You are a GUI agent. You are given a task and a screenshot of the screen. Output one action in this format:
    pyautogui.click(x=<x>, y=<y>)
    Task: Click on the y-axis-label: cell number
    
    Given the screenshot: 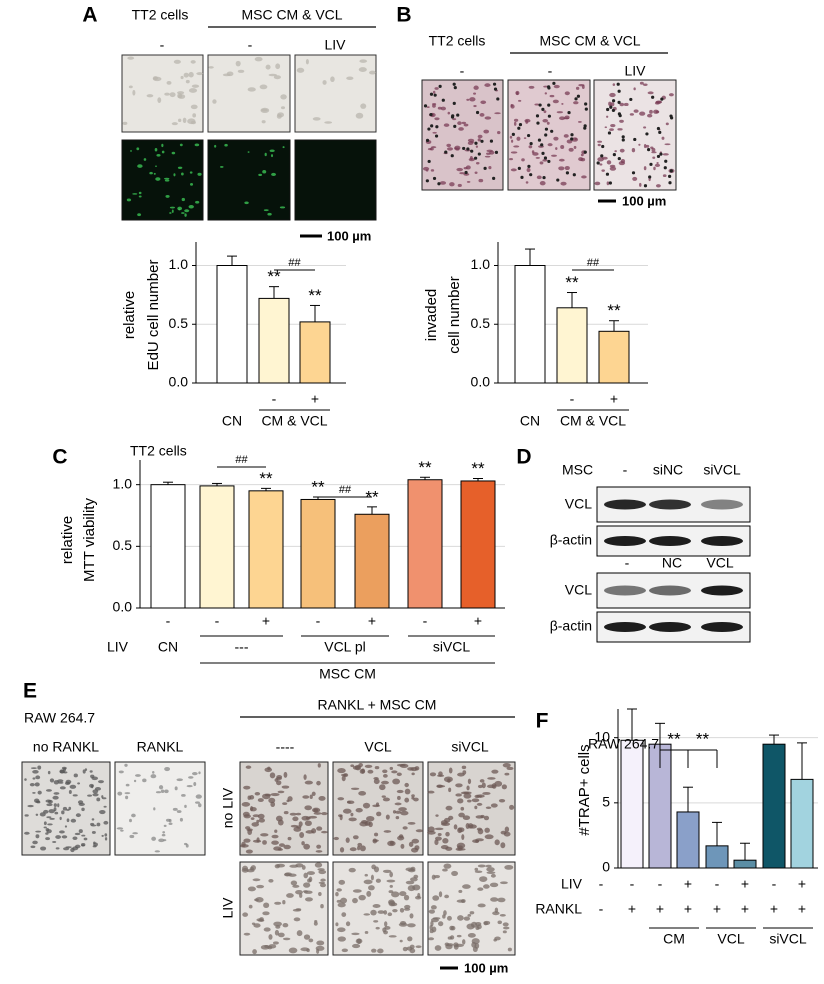 What is the action you would take?
    pyautogui.click(x=454, y=315)
    